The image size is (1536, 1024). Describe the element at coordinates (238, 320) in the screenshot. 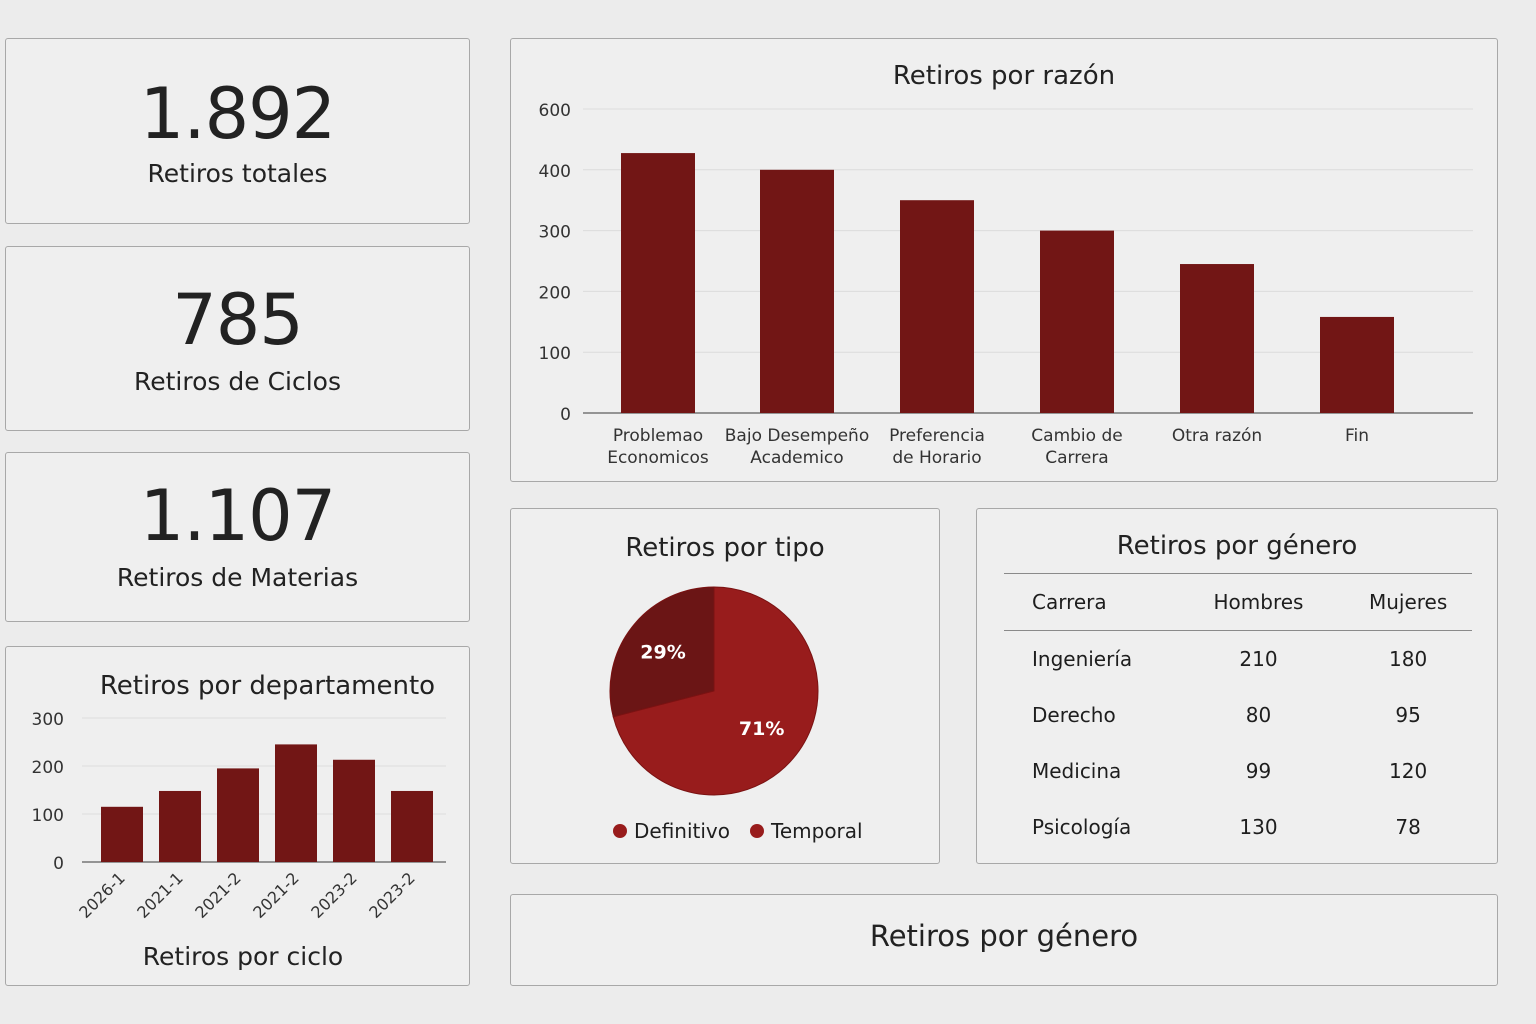

I see `kpi-value: 785` at that location.